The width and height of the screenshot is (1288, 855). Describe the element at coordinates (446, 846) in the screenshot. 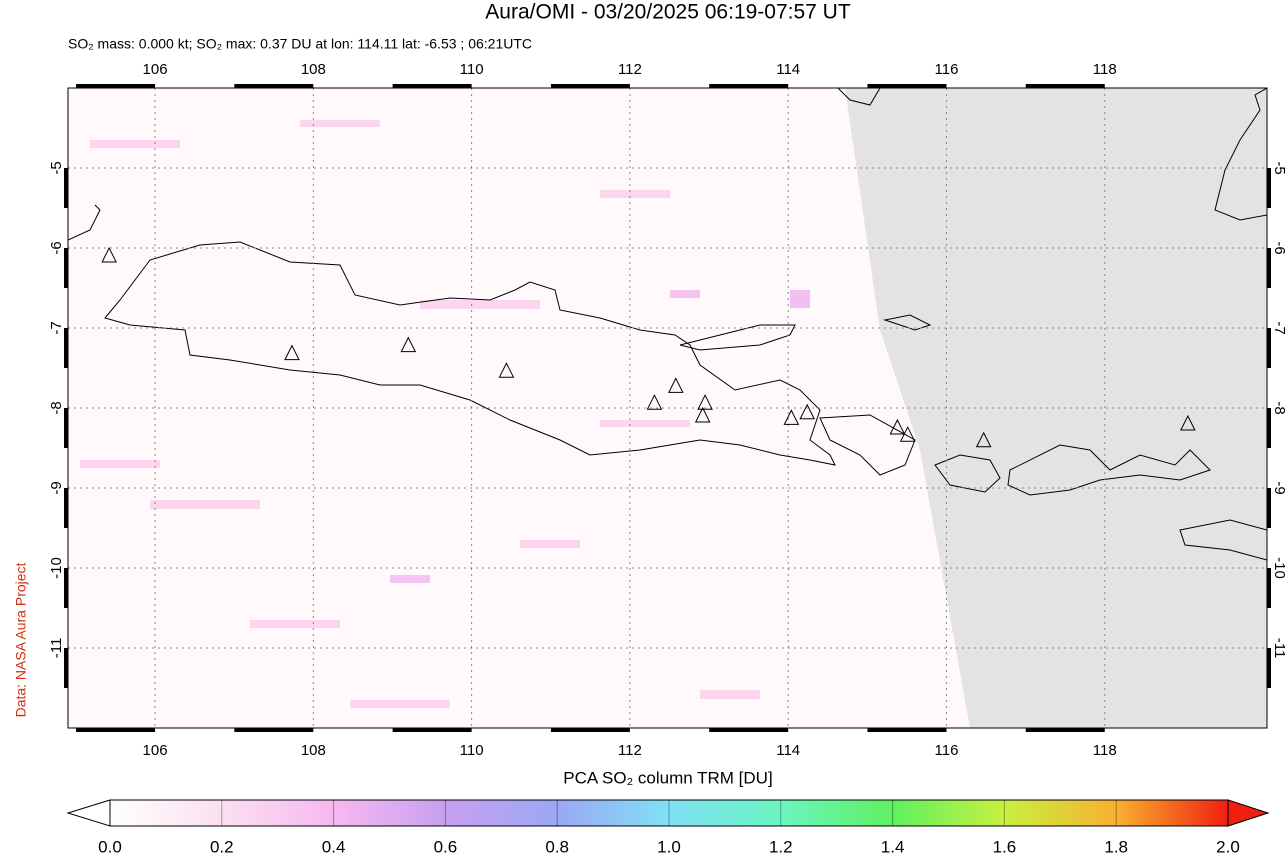

I see `colorbar-tick-label: 0.6` at that location.